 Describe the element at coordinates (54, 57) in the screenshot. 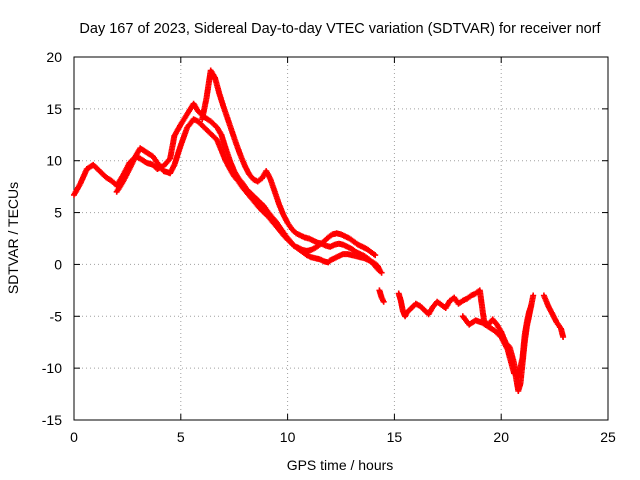

I see `y-tick-label: 20` at that location.